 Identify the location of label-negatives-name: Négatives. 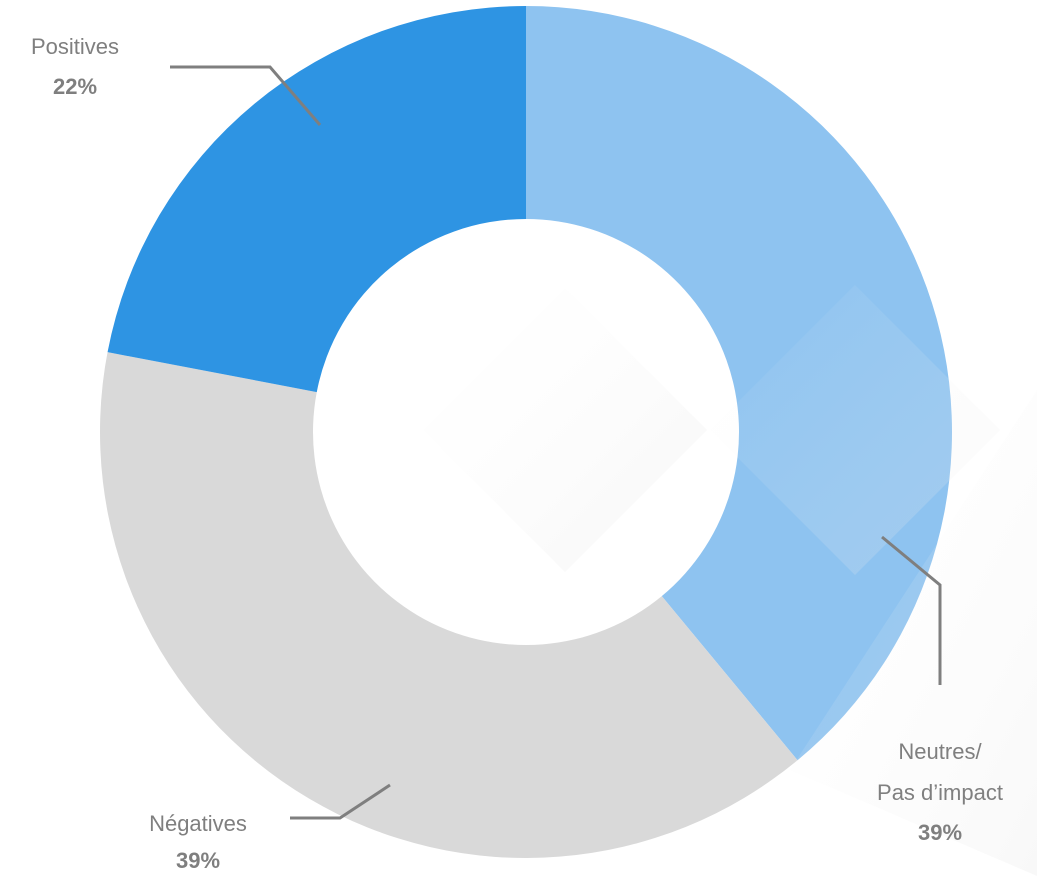
(198, 823).